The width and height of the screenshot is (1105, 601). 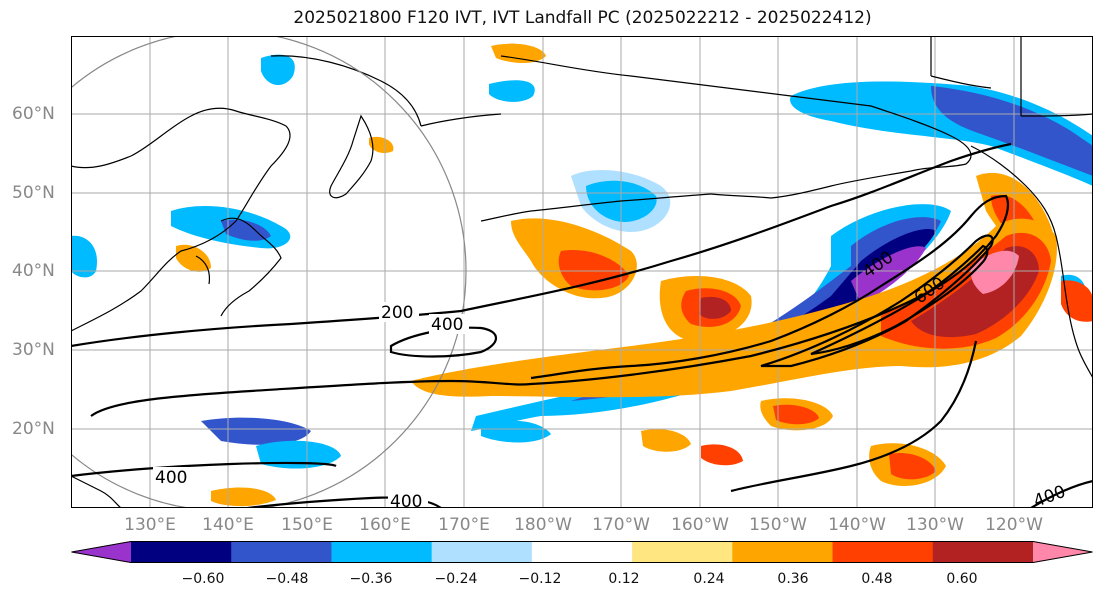 What do you see at coordinates (709, 579) in the screenshot?
I see `colorbar-tick-label: 0.24` at bounding box center [709, 579].